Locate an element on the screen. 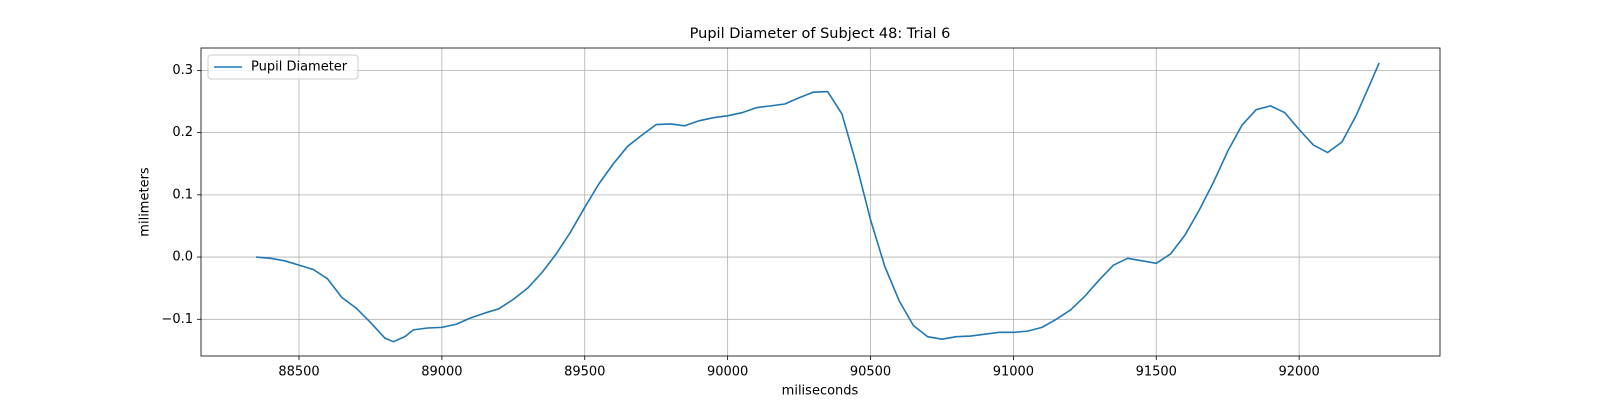  legend: Pupil Diameter is located at coordinates (283, 67).